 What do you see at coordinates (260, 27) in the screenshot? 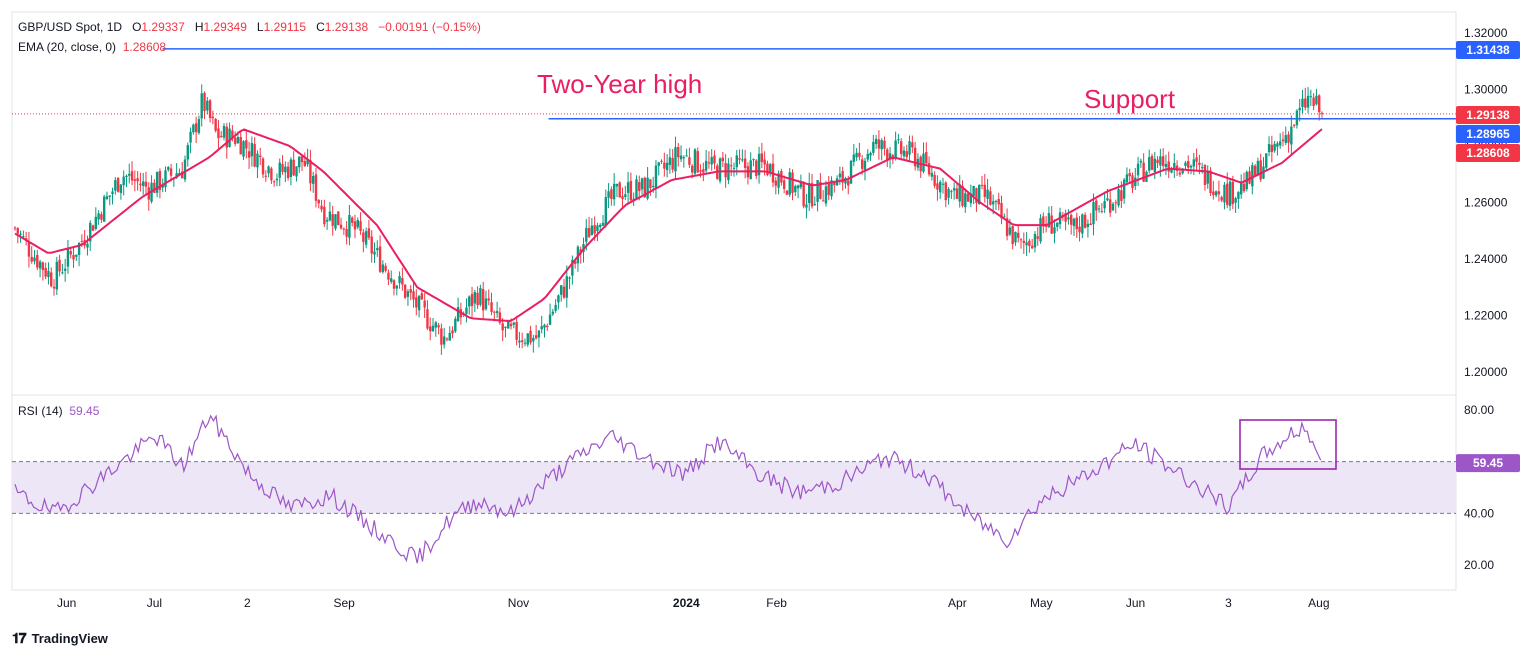
I see `low-label: L` at bounding box center [260, 27].